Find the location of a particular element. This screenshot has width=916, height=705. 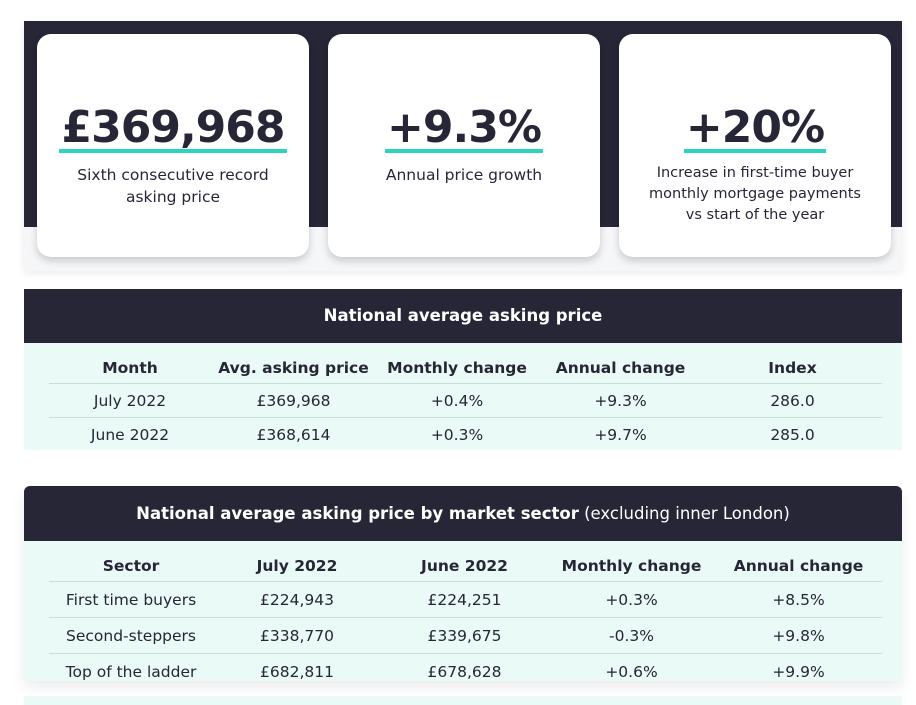

cell: £339,675 is located at coordinates (464, 635).